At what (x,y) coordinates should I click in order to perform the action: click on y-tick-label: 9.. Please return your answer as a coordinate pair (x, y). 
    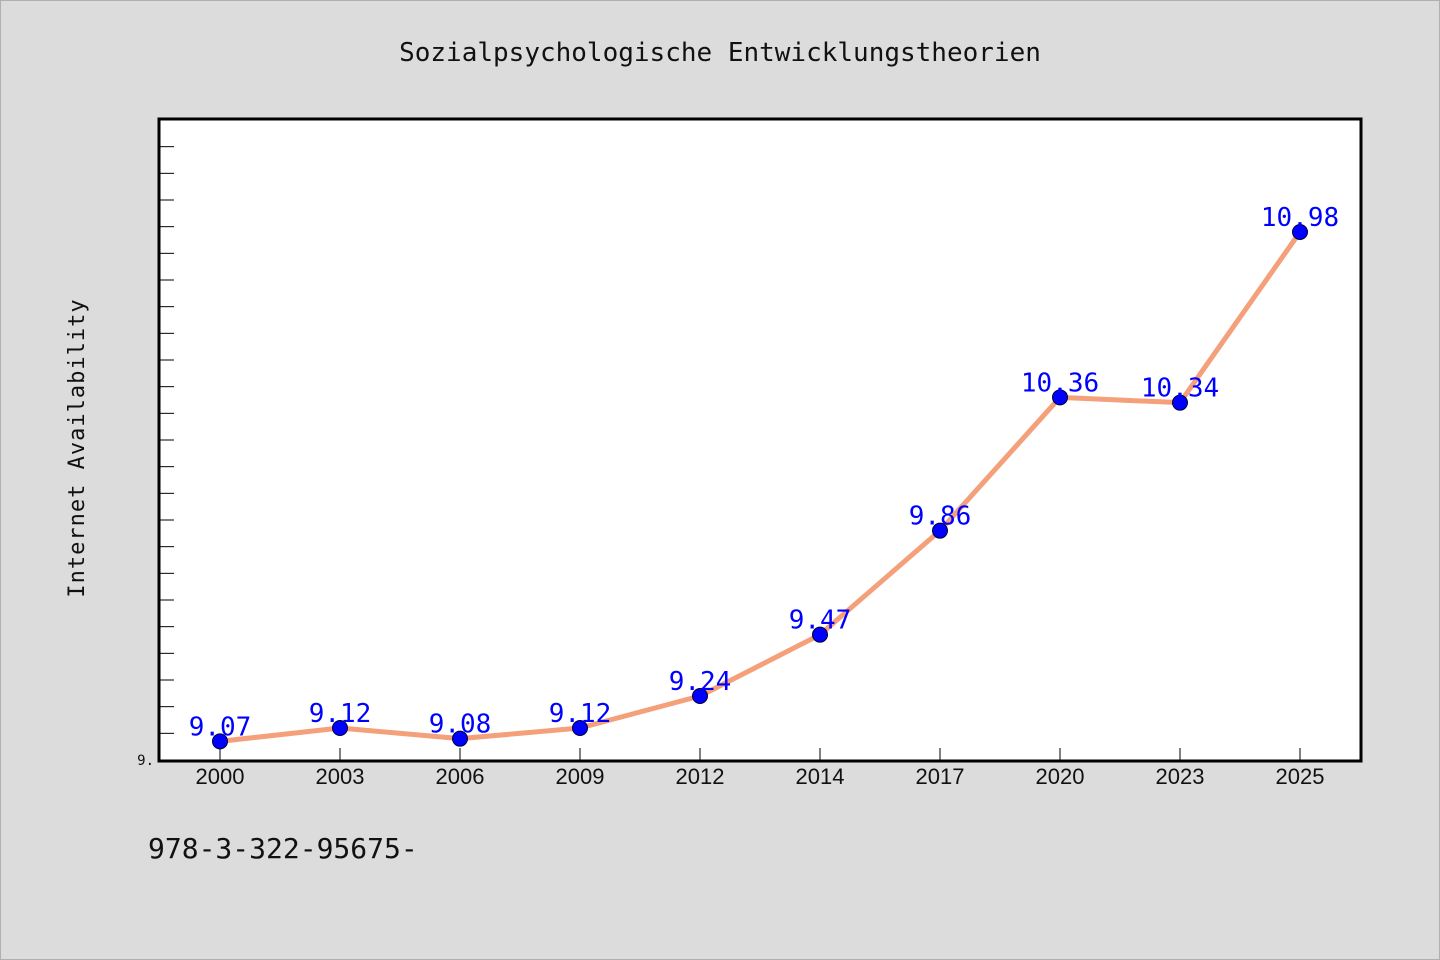
    Looking at the image, I should click on (145, 761).